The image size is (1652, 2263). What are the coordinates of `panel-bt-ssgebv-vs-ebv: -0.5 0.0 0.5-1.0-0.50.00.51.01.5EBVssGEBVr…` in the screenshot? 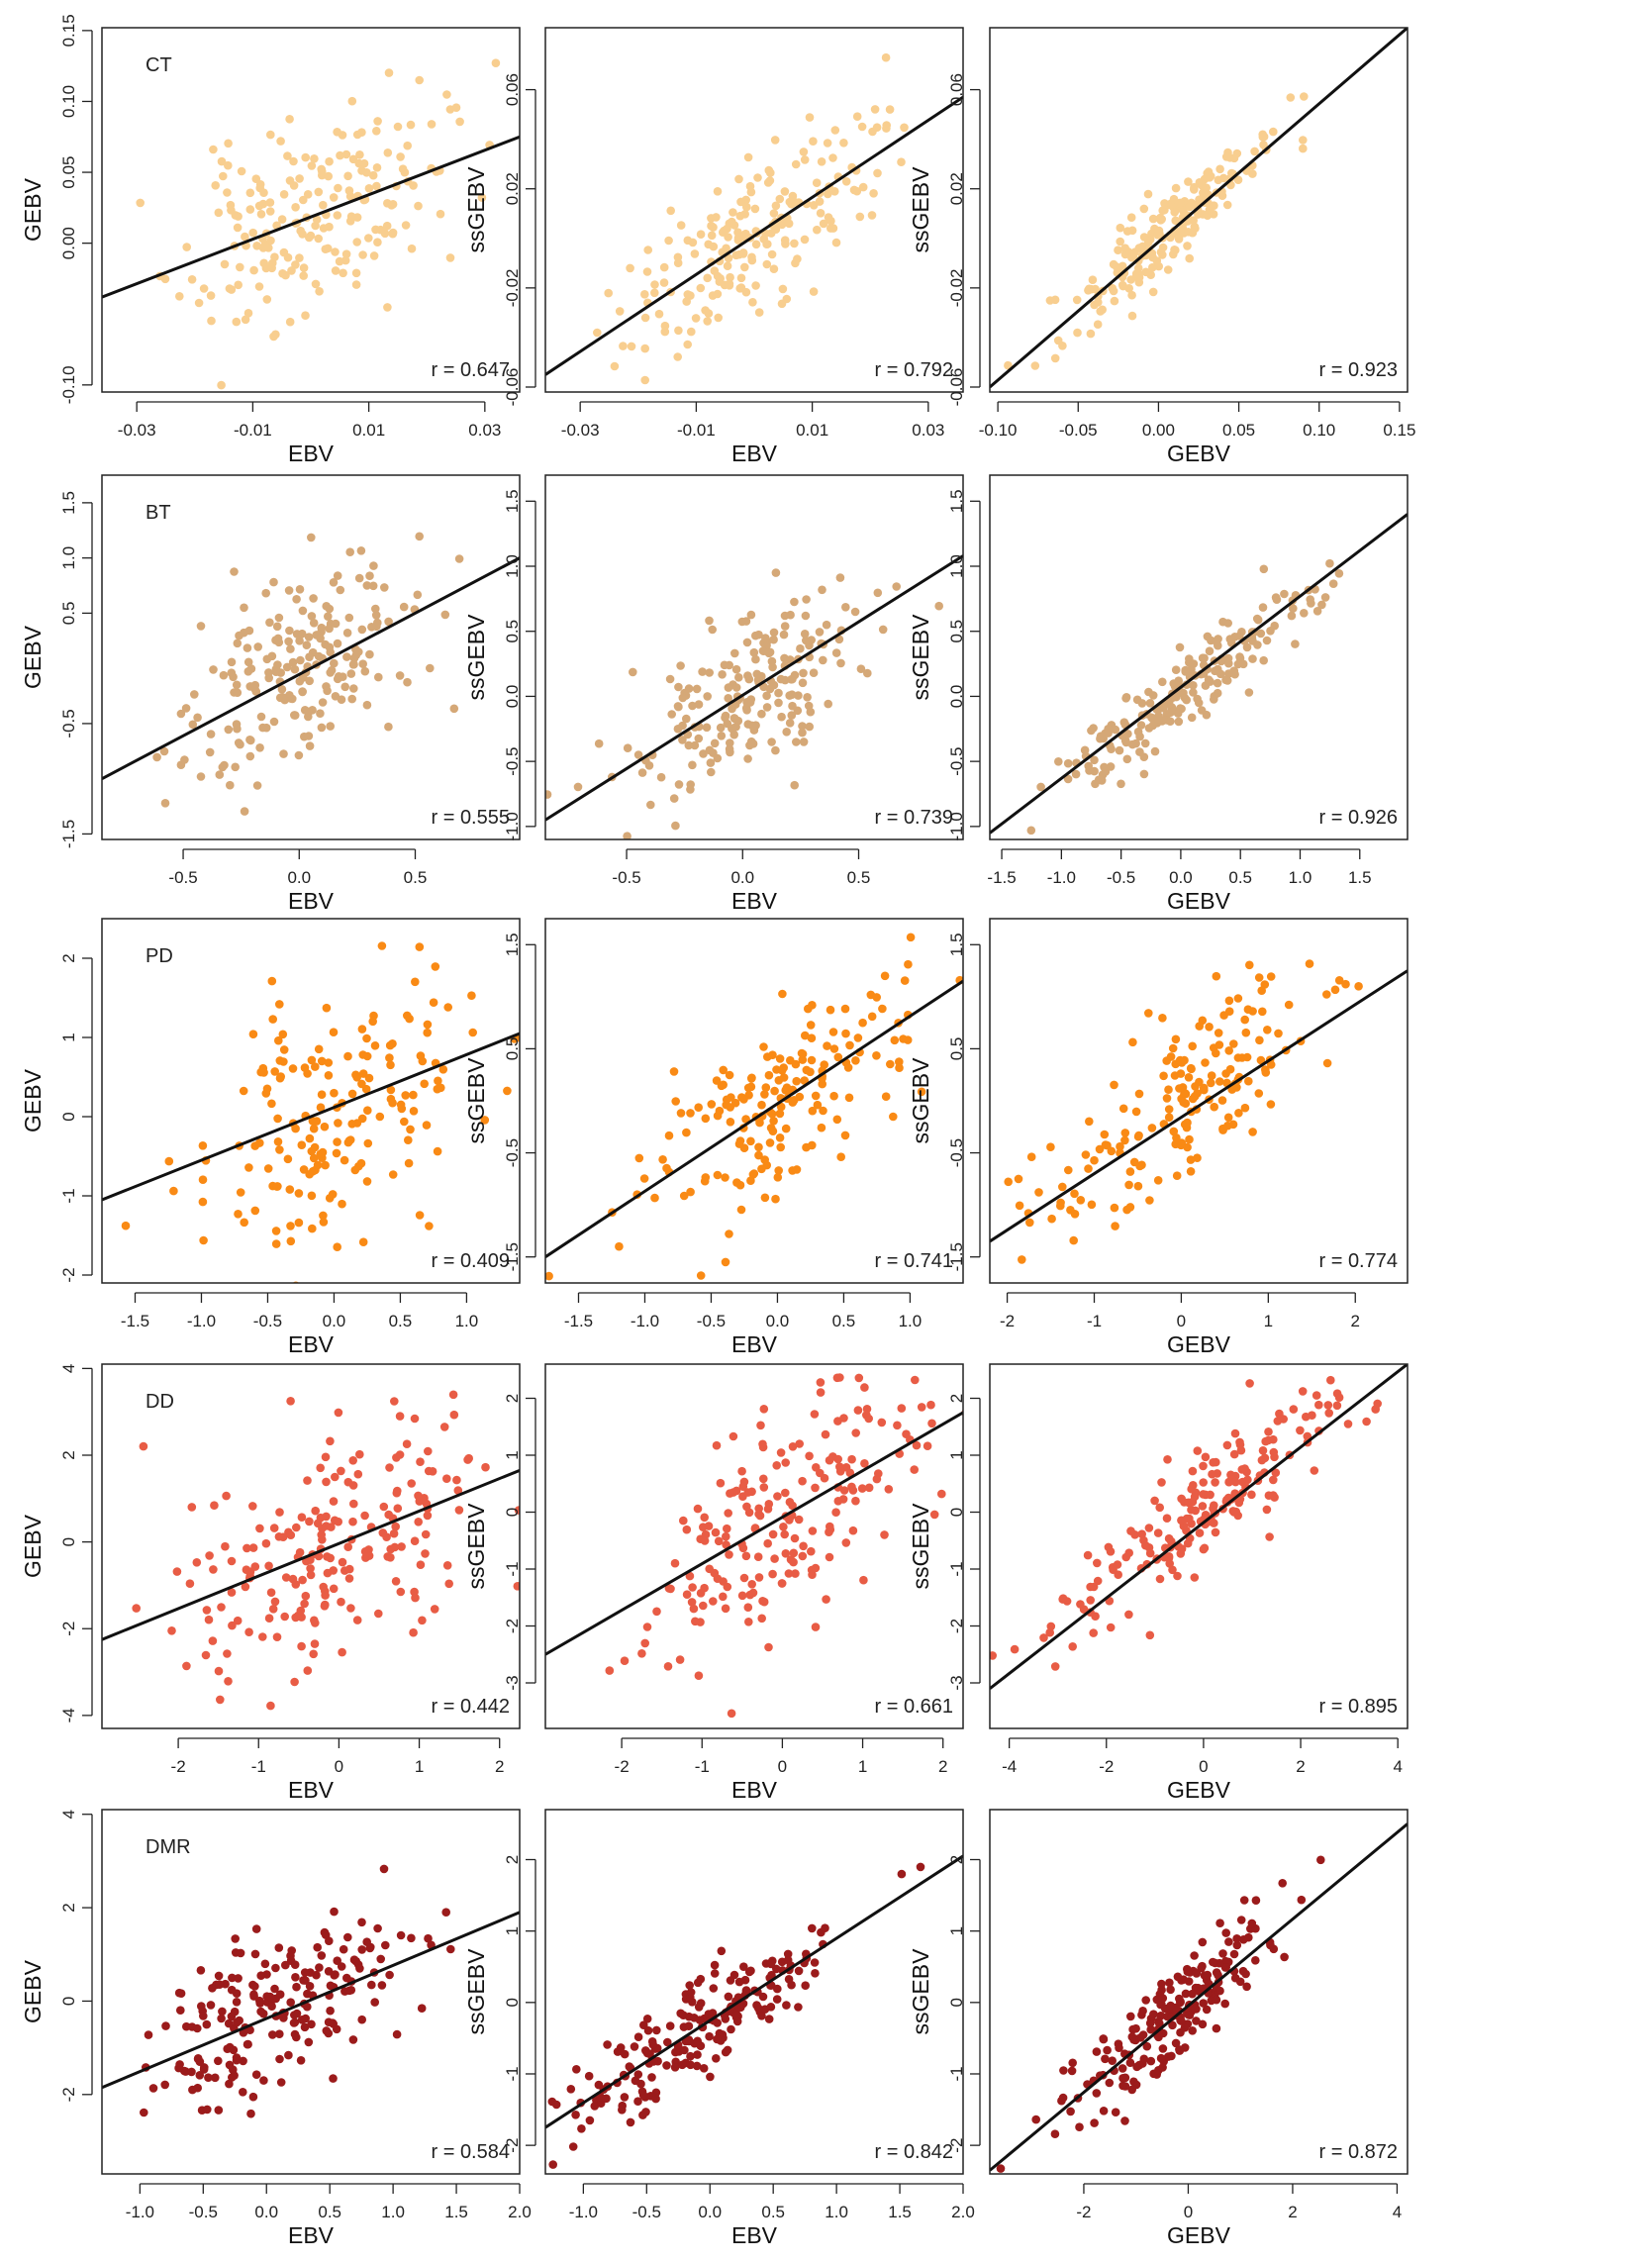 It's located at (713, 694).